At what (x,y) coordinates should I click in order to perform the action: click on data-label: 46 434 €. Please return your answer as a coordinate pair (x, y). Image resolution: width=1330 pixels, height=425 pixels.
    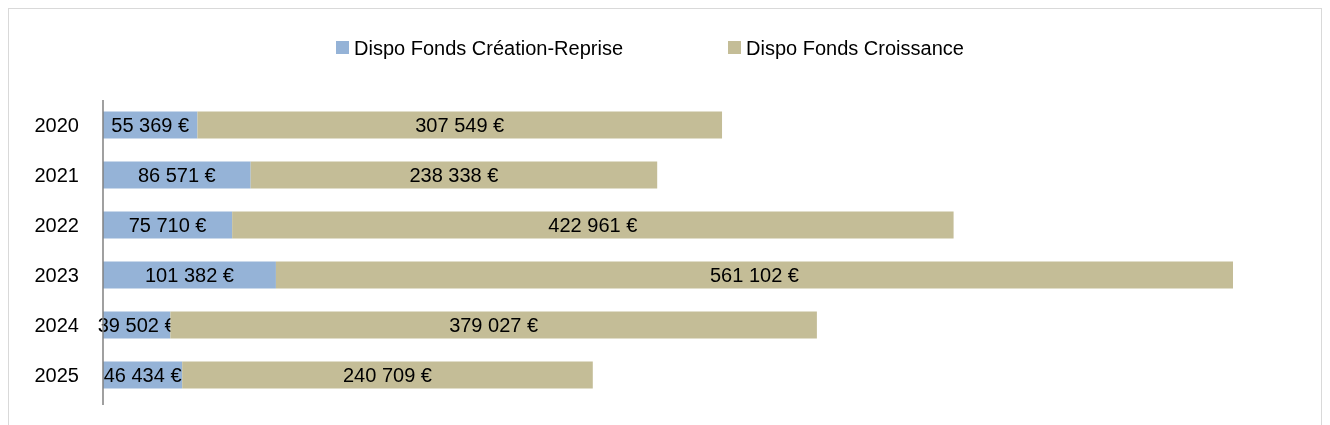
    Looking at the image, I should click on (142, 375).